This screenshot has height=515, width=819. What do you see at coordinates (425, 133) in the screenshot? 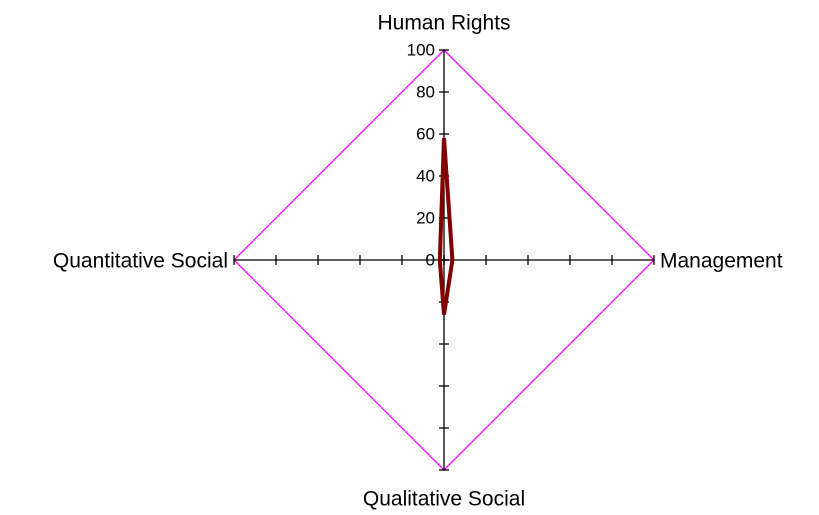
I see `tick-label: 60` at bounding box center [425, 133].